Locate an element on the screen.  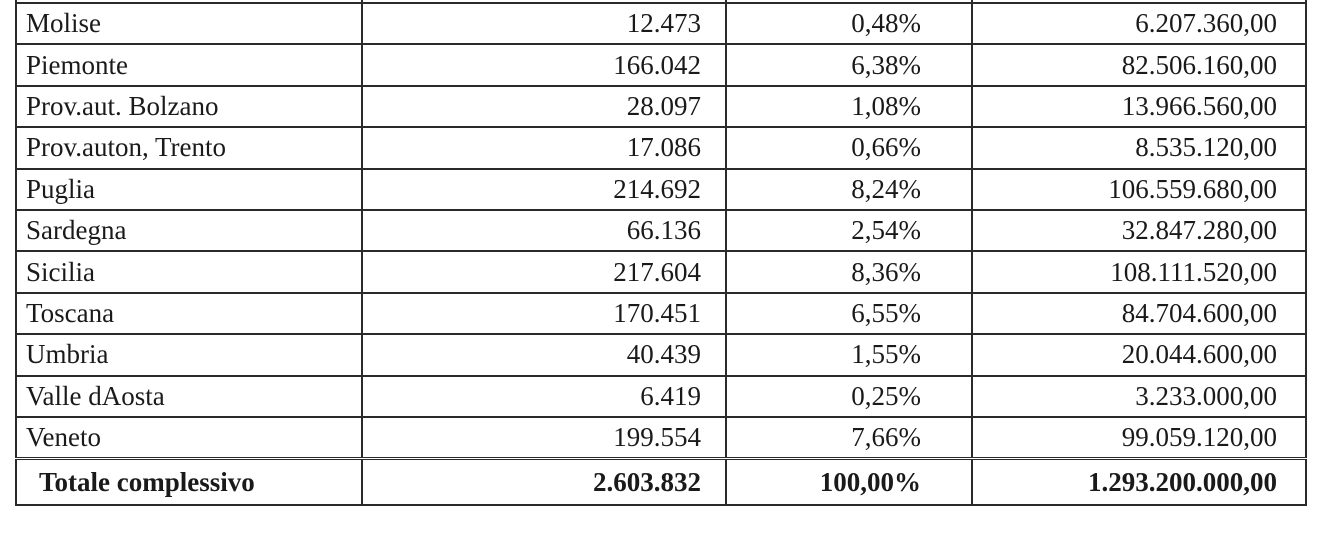
region-cell: Prov.auton, Trento is located at coordinates (189, 148).